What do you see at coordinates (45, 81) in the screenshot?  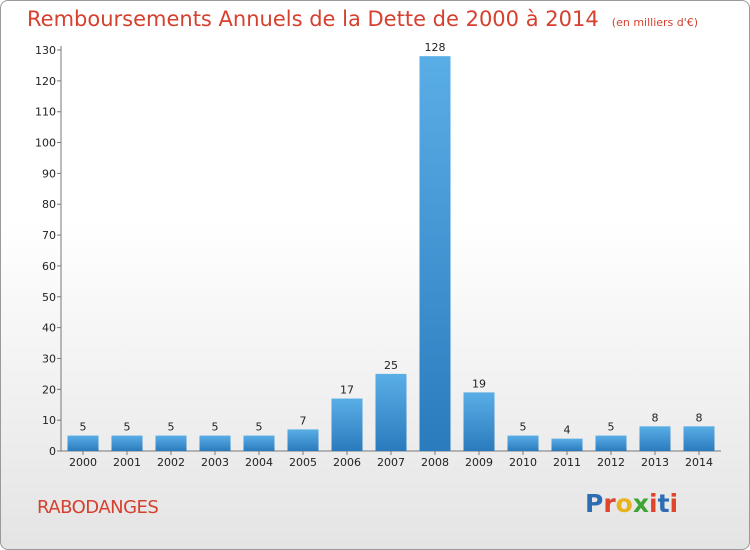 I see `y-tick-label: 120` at bounding box center [45, 81].